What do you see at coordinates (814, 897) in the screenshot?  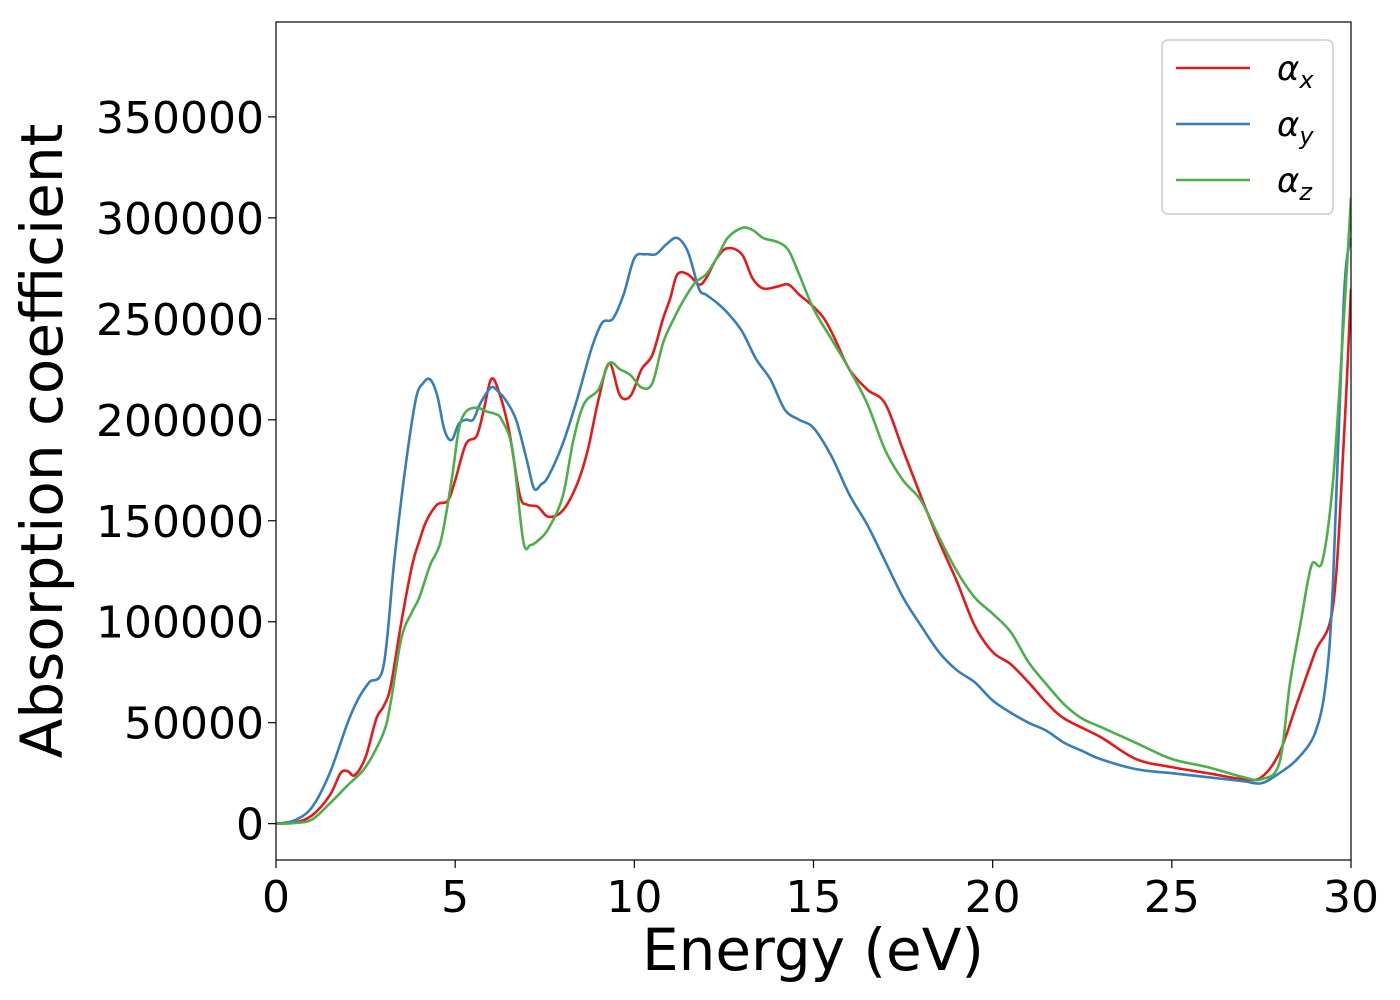 I see `x-tick-label: 15` at bounding box center [814, 897].